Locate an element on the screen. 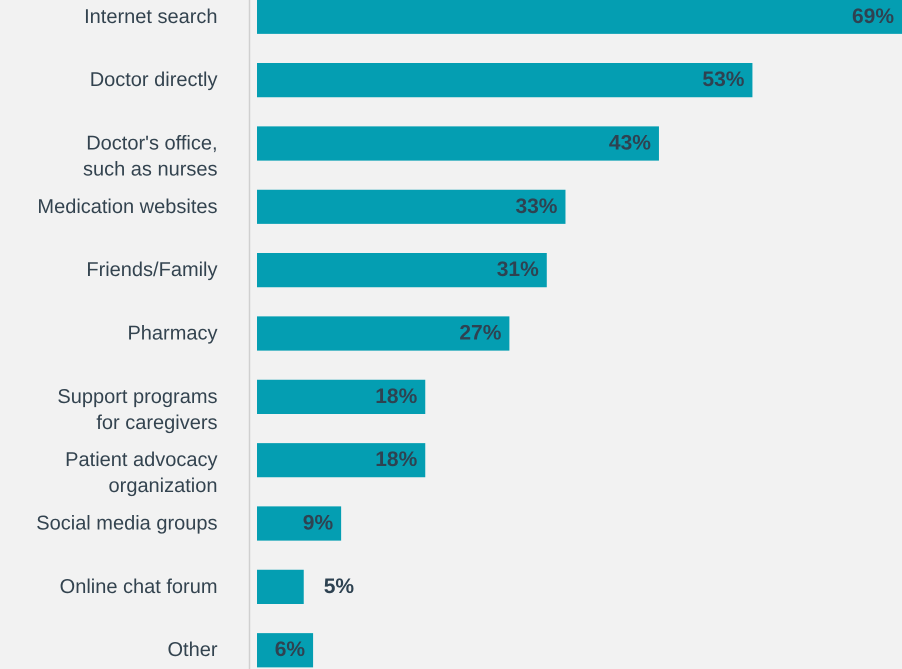  data-label: 53% is located at coordinates (723, 80).